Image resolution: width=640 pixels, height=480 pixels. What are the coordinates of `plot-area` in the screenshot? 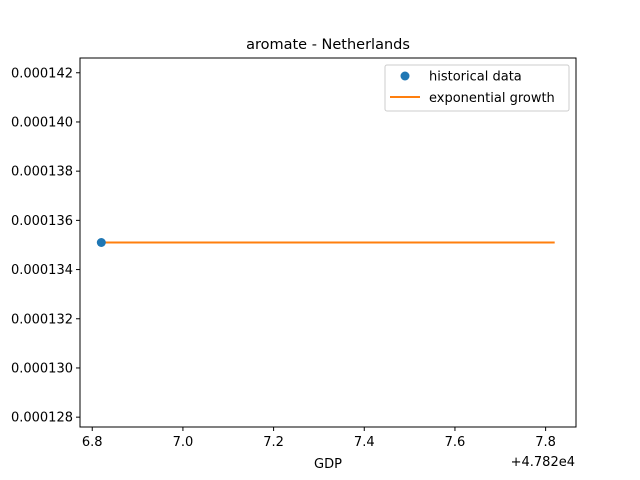 It's located at (325, 242).